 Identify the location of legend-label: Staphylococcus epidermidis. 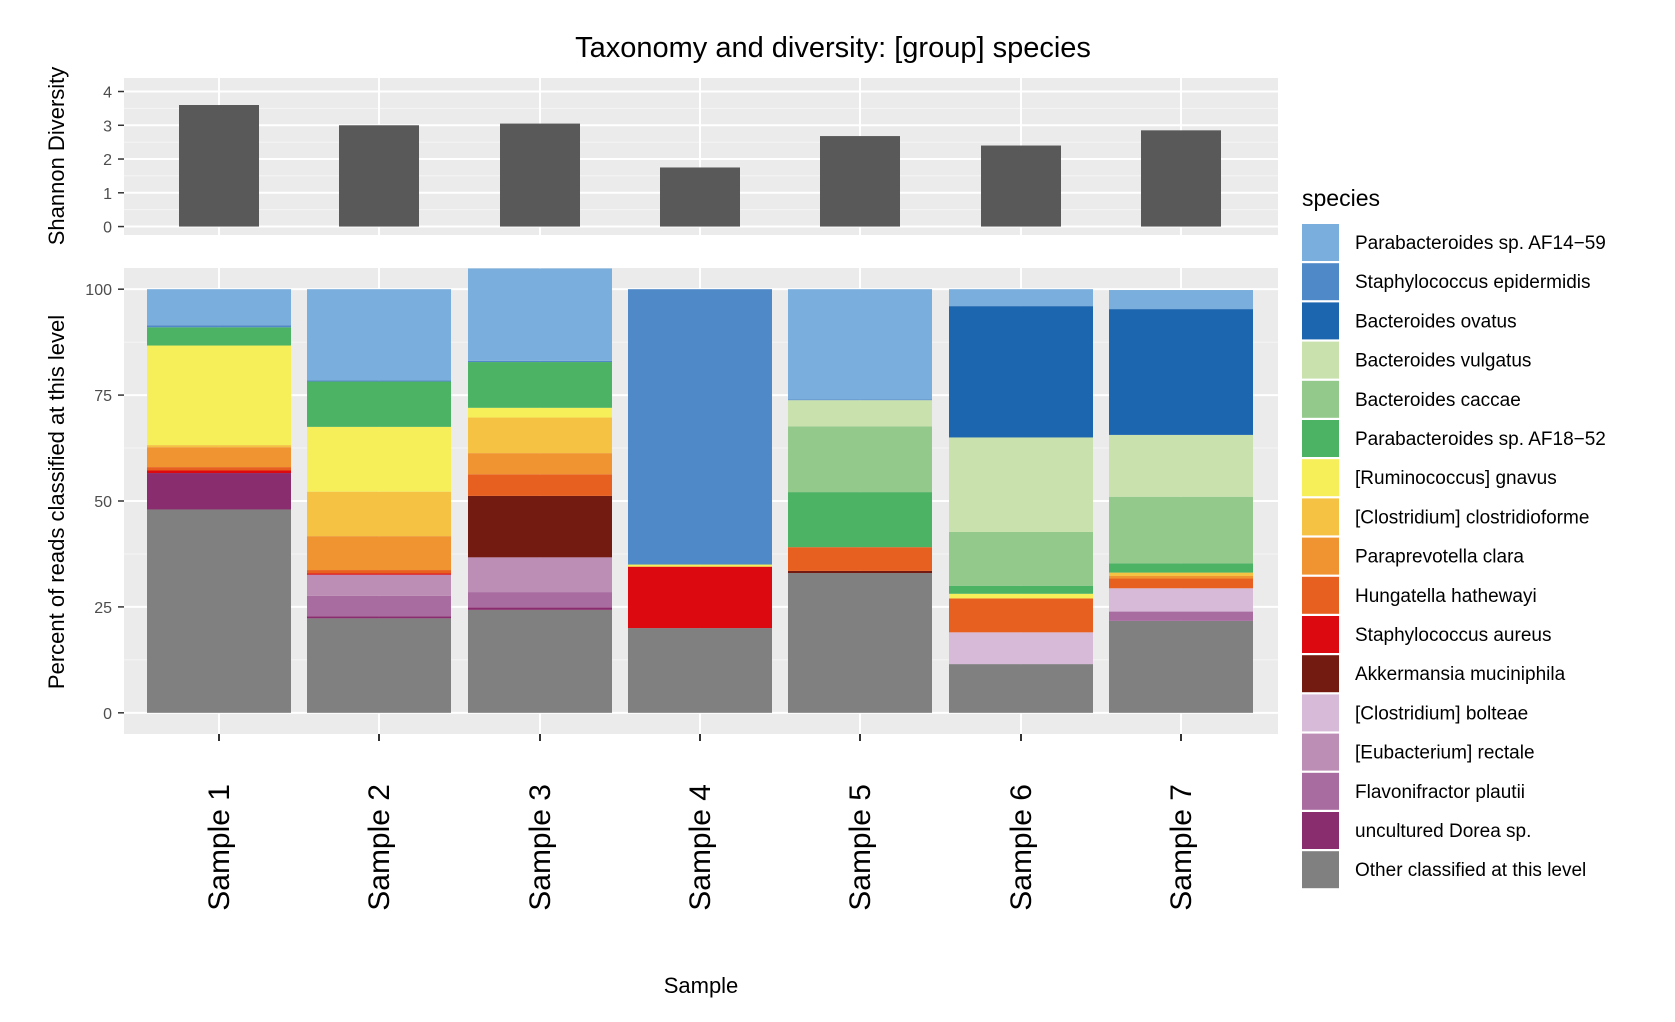
(1473, 282).